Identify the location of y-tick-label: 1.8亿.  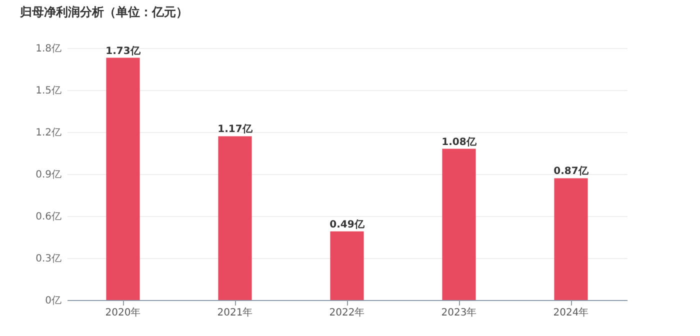
(49, 49).